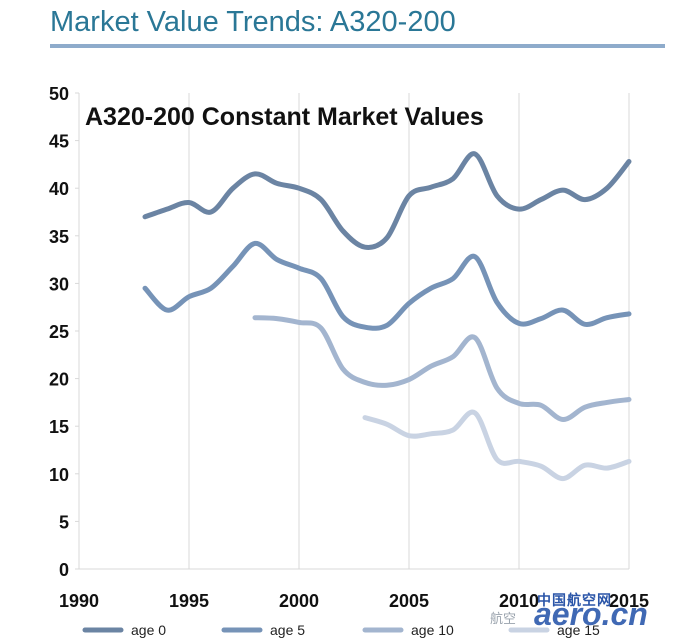 The image size is (689, 639). Describe the element at coordinates (59, 142) in the screenshot. I see `y-tick-label-45: 45` at that location.